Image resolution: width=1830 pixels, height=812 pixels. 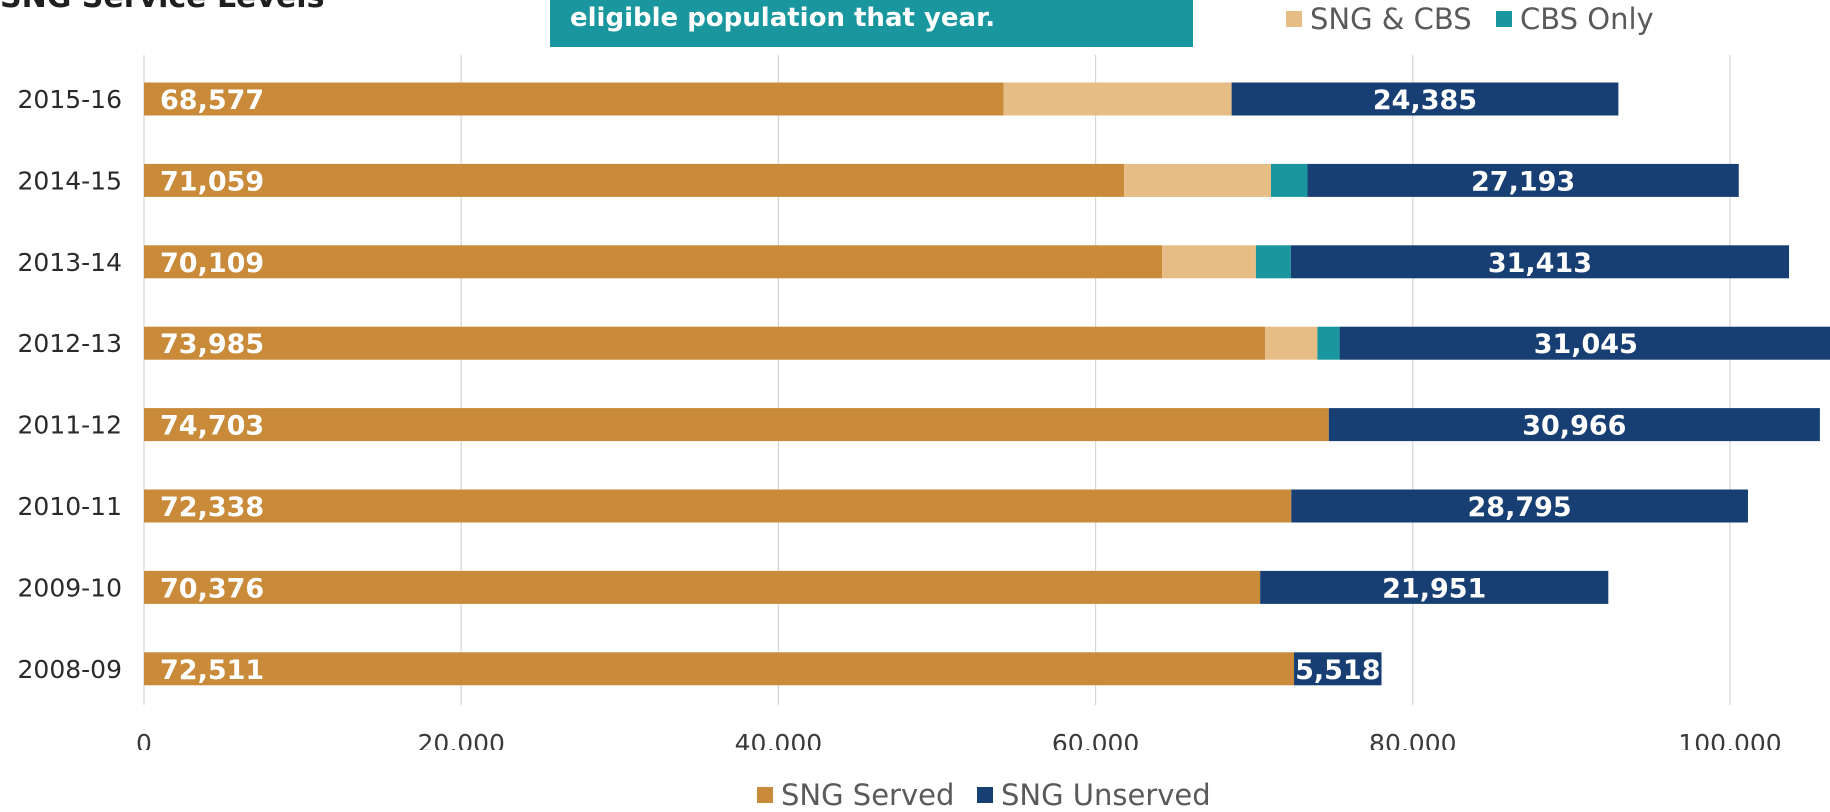 What do you see at coordinates (212, 181) in the screenshot?
I see `data-label-served-1: 71,059` at bounding box center [212, 181].